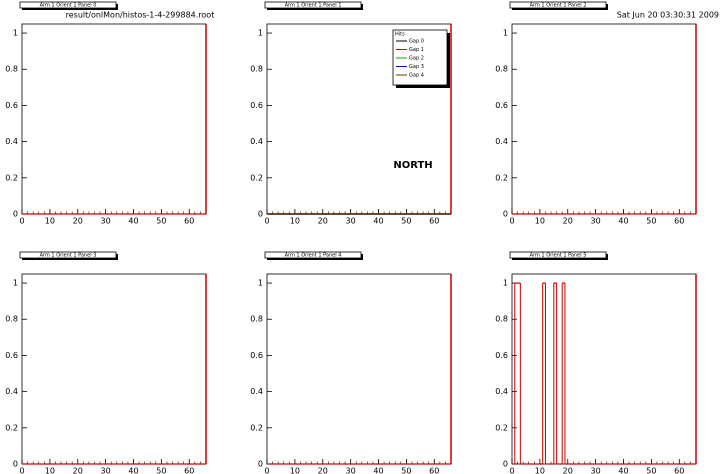  What do you see at coordinates (416, 76) in the screenshot?
I see `legend-label: Gap 4` at bounding box center [416, 76].